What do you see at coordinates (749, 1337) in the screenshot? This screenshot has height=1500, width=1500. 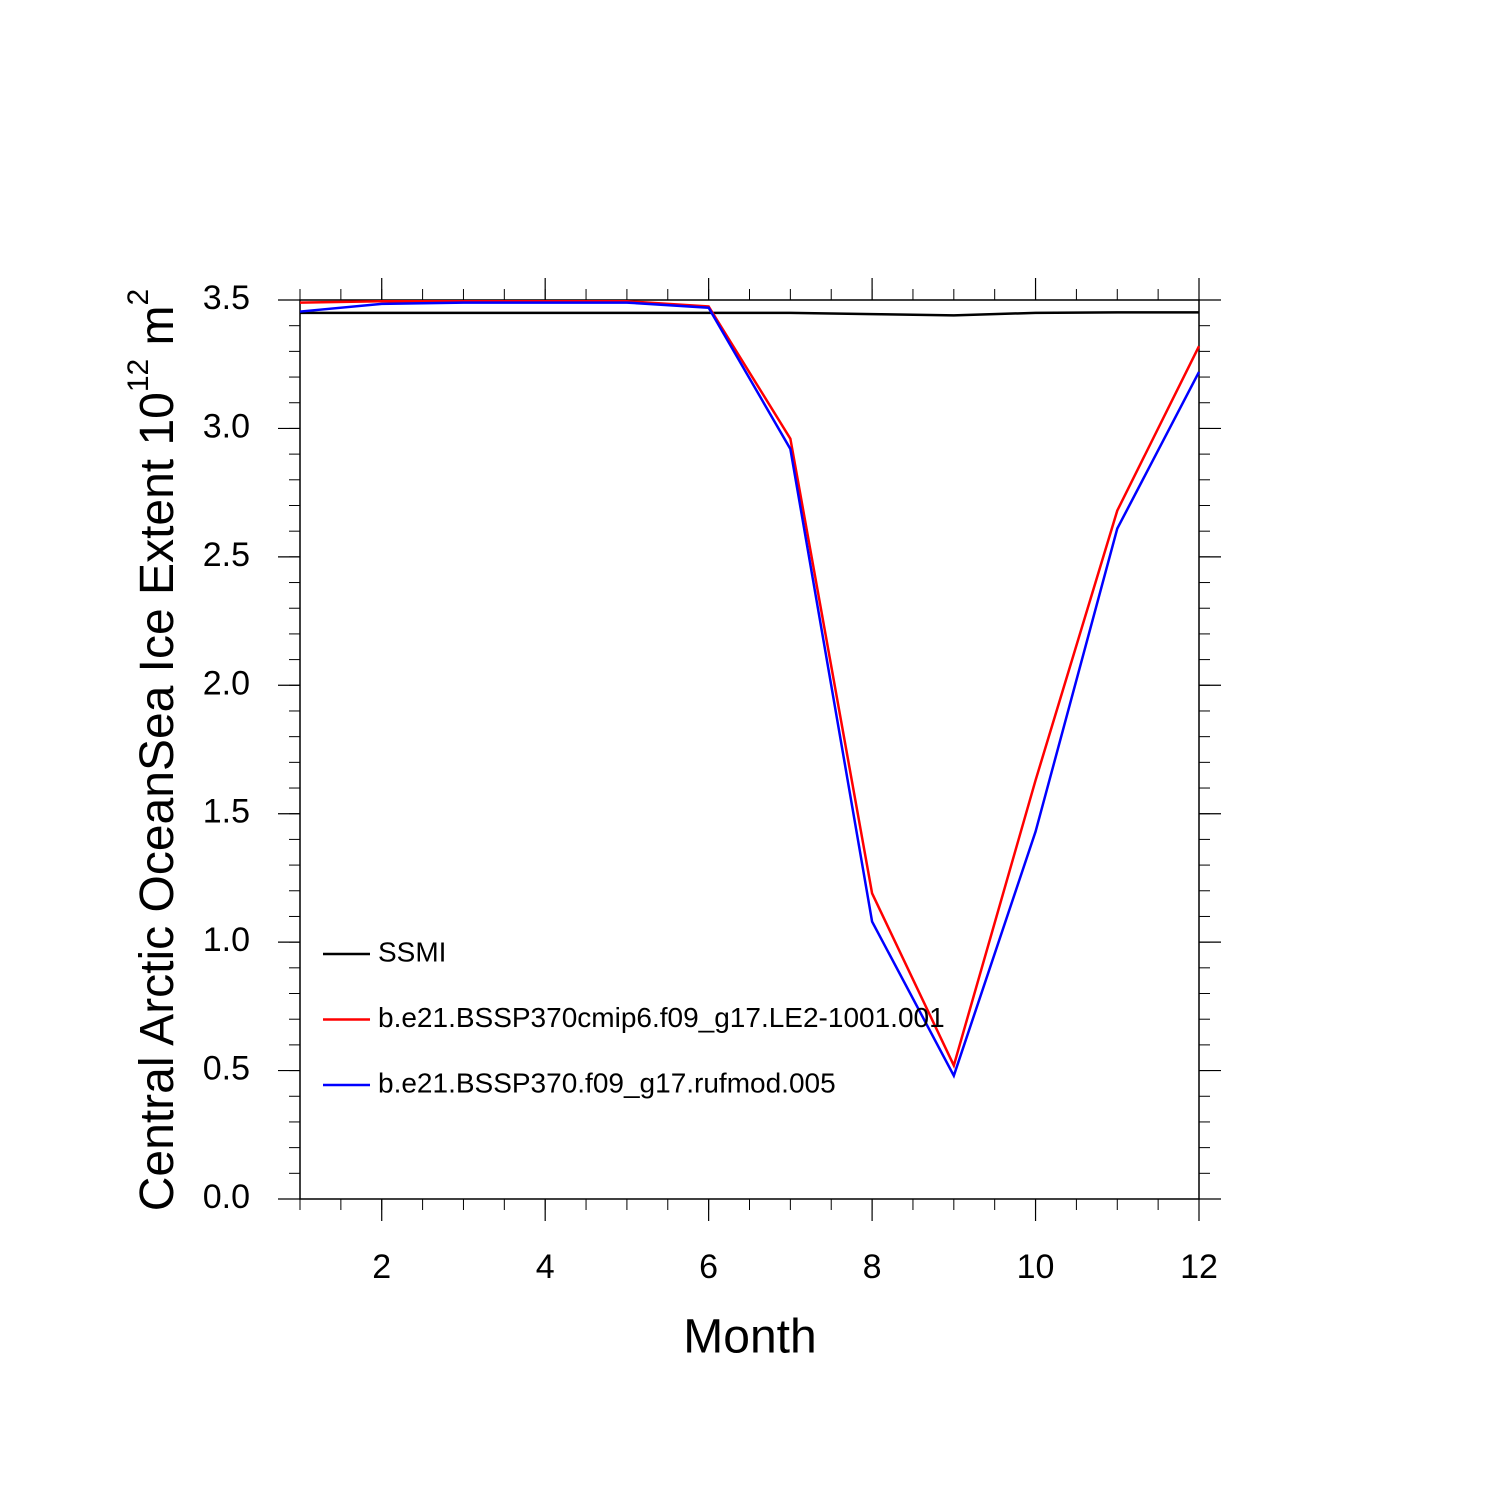 I see `x-axis-label: Month` at bounding box center [749, 1337].